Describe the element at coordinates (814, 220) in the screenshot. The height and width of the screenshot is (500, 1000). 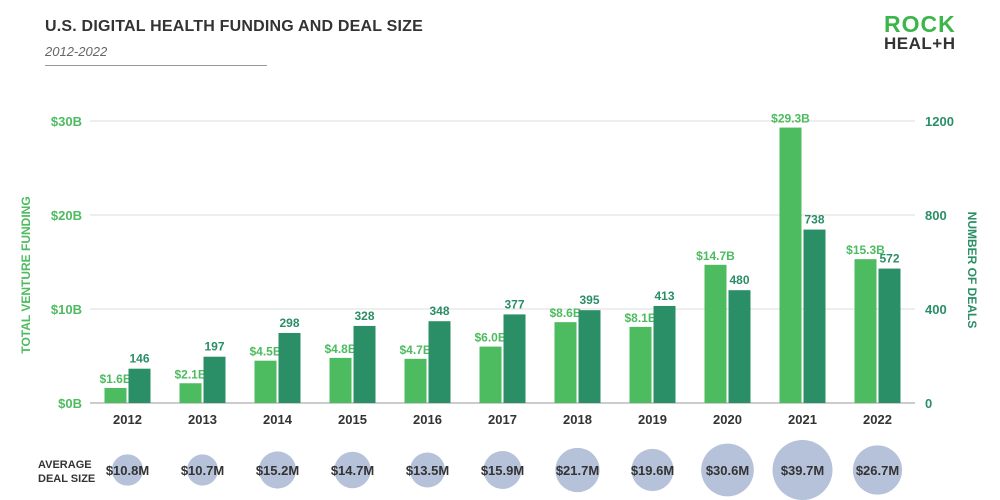
I see `deals-data-label: 738` at that location.